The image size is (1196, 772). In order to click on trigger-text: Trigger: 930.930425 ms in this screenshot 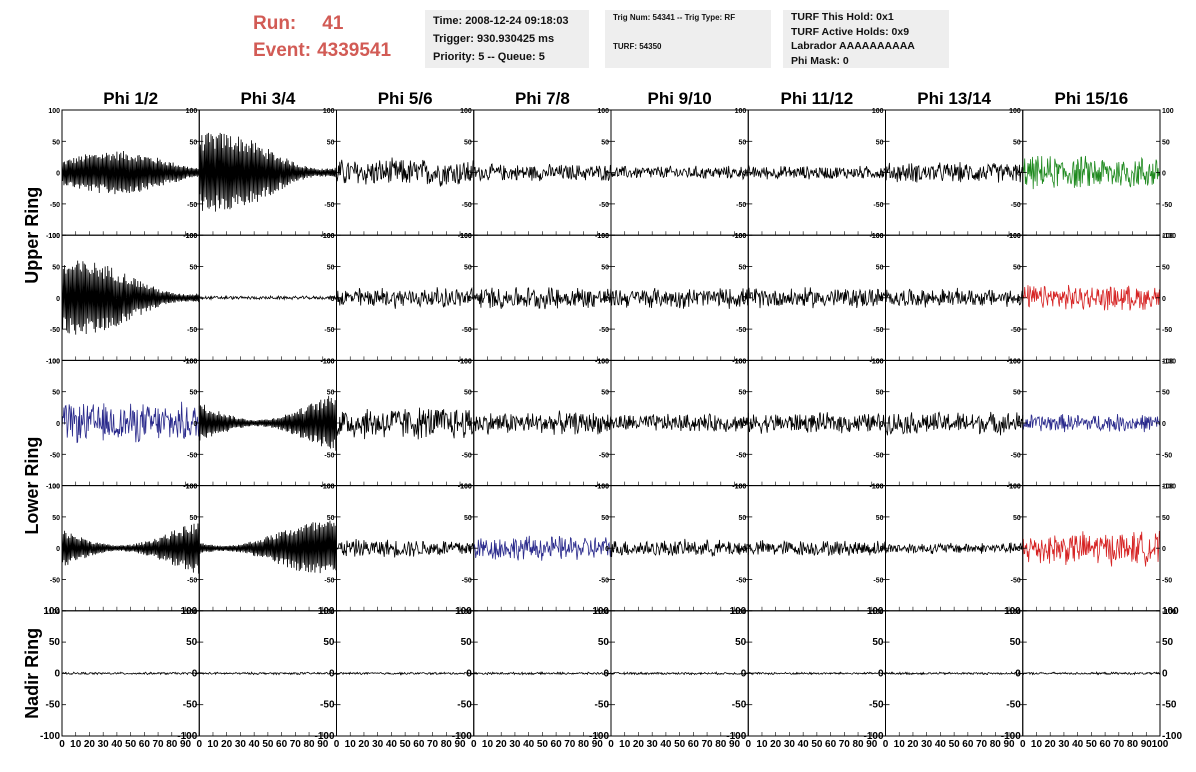, I will do `click(494, 39)`.